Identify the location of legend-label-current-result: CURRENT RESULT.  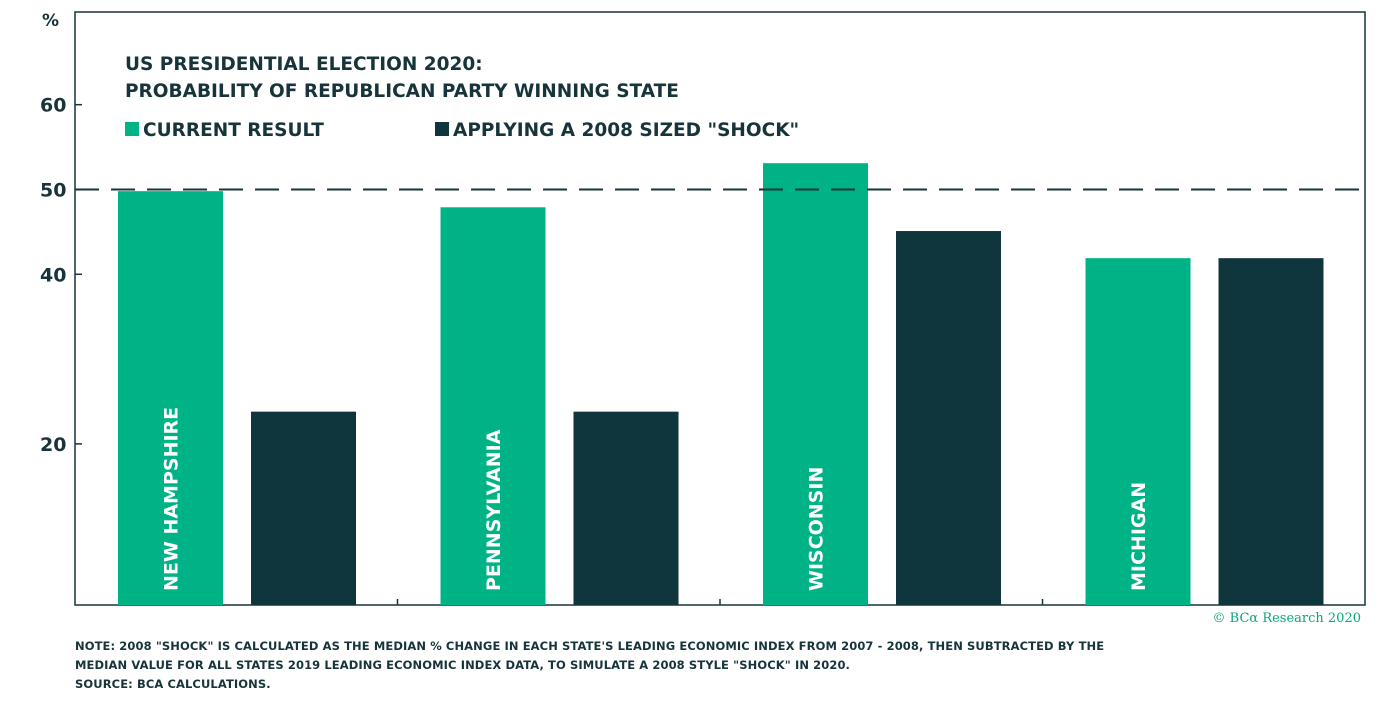
(233, 130).